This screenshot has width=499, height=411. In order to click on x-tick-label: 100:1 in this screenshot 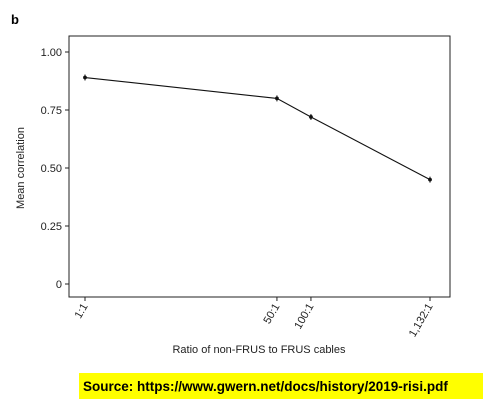, I will do `click(304, 317)`.